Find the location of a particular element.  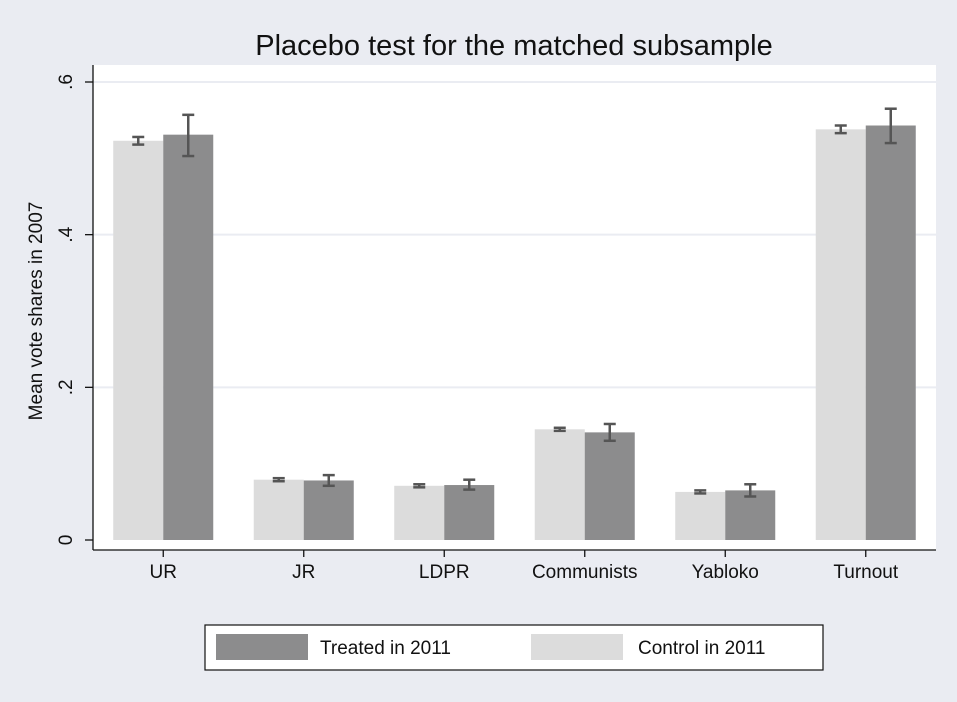

chart-title: Placebo test for the matched subsample is located at coordinates (513, 46).